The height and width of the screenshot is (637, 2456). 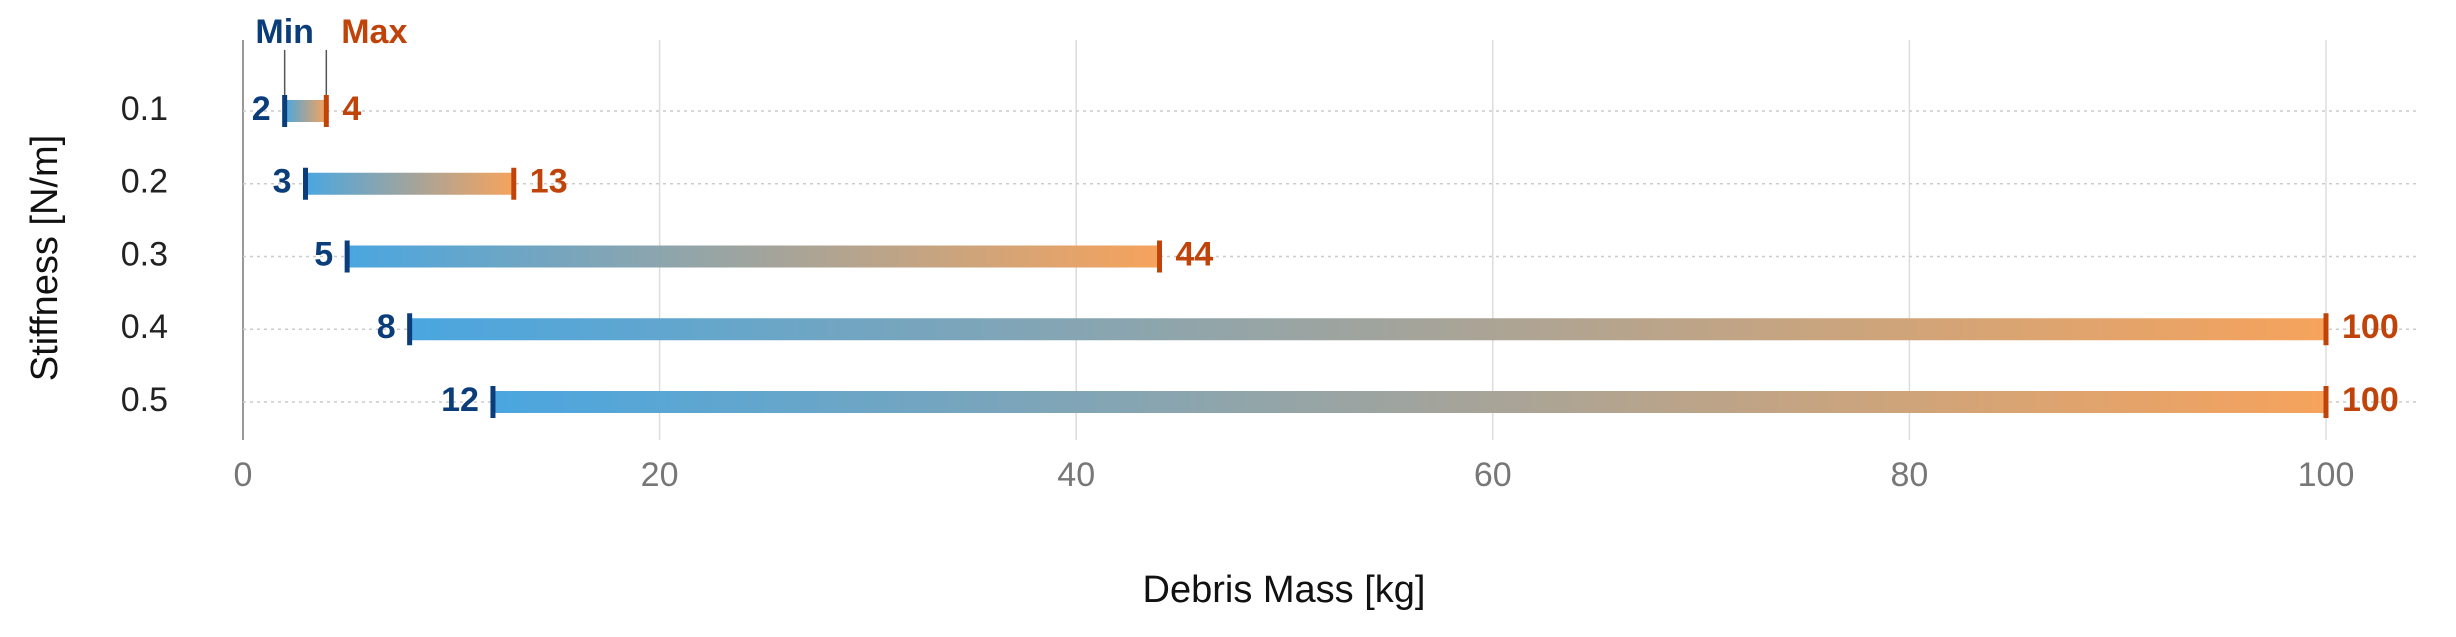 What do you see at coordinates (1076, 475) in the screenshot?
I see `x-tick-label: 40` at bounding box center [1076, 475].